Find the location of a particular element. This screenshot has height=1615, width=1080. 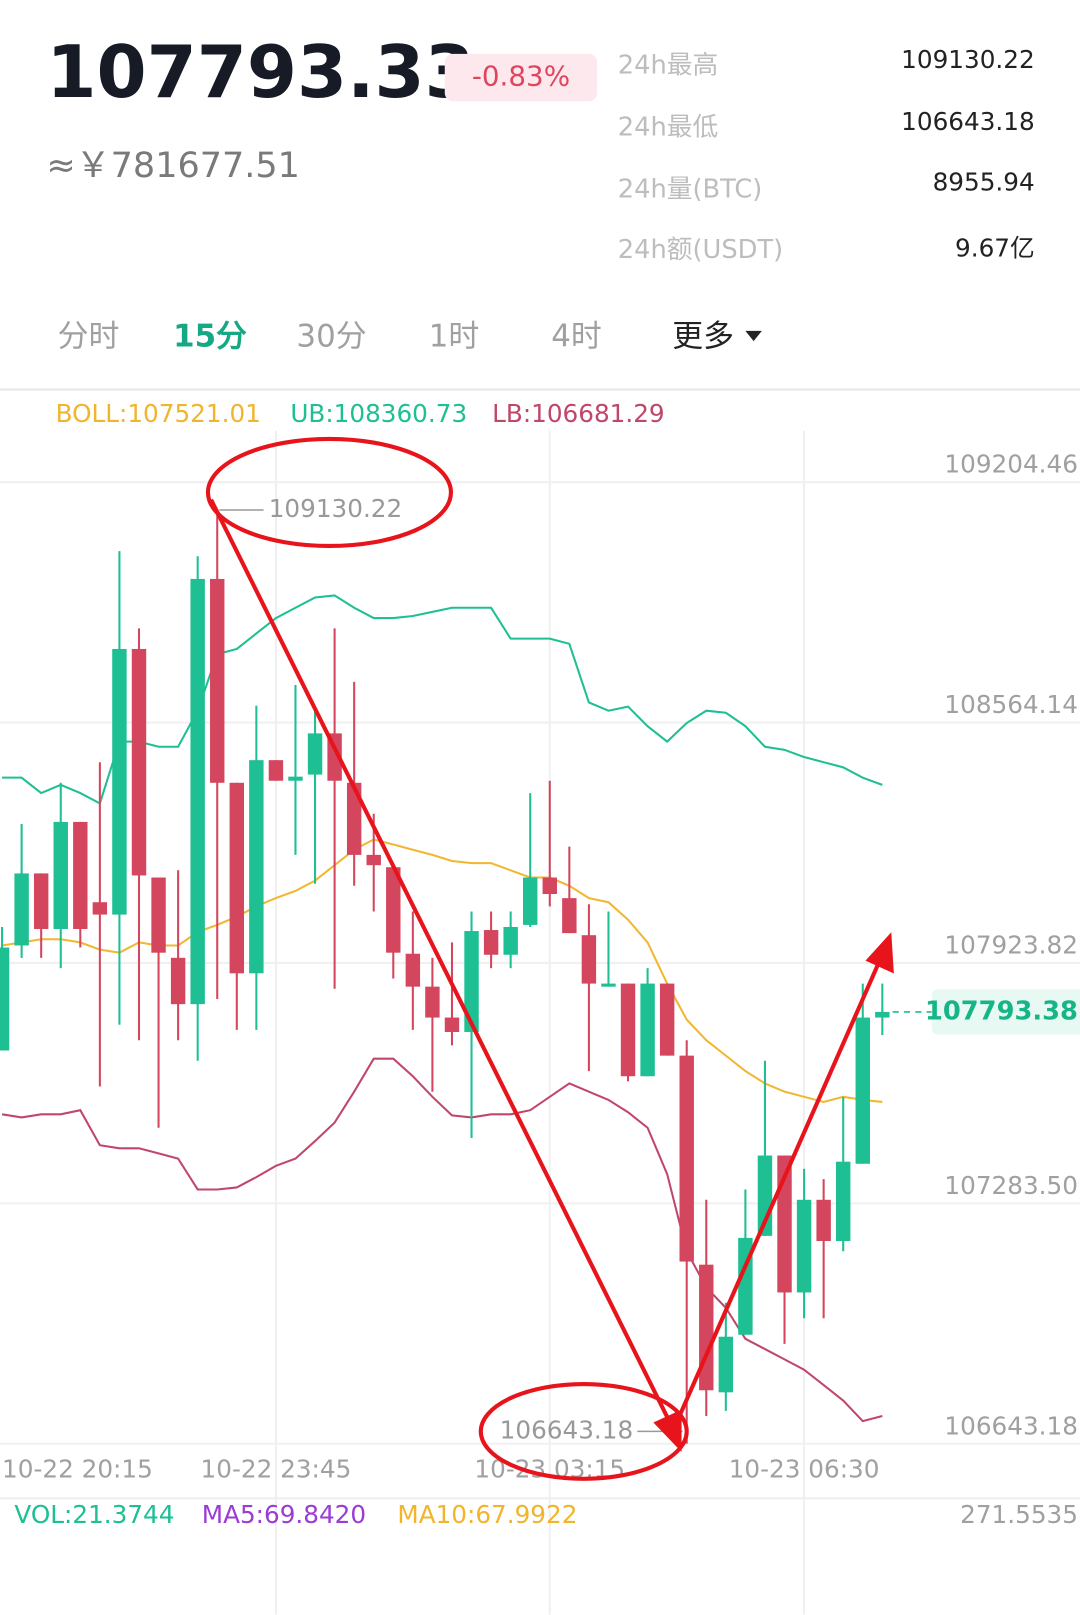

max-label: 109130.22 is located at coordinates (336, 508).